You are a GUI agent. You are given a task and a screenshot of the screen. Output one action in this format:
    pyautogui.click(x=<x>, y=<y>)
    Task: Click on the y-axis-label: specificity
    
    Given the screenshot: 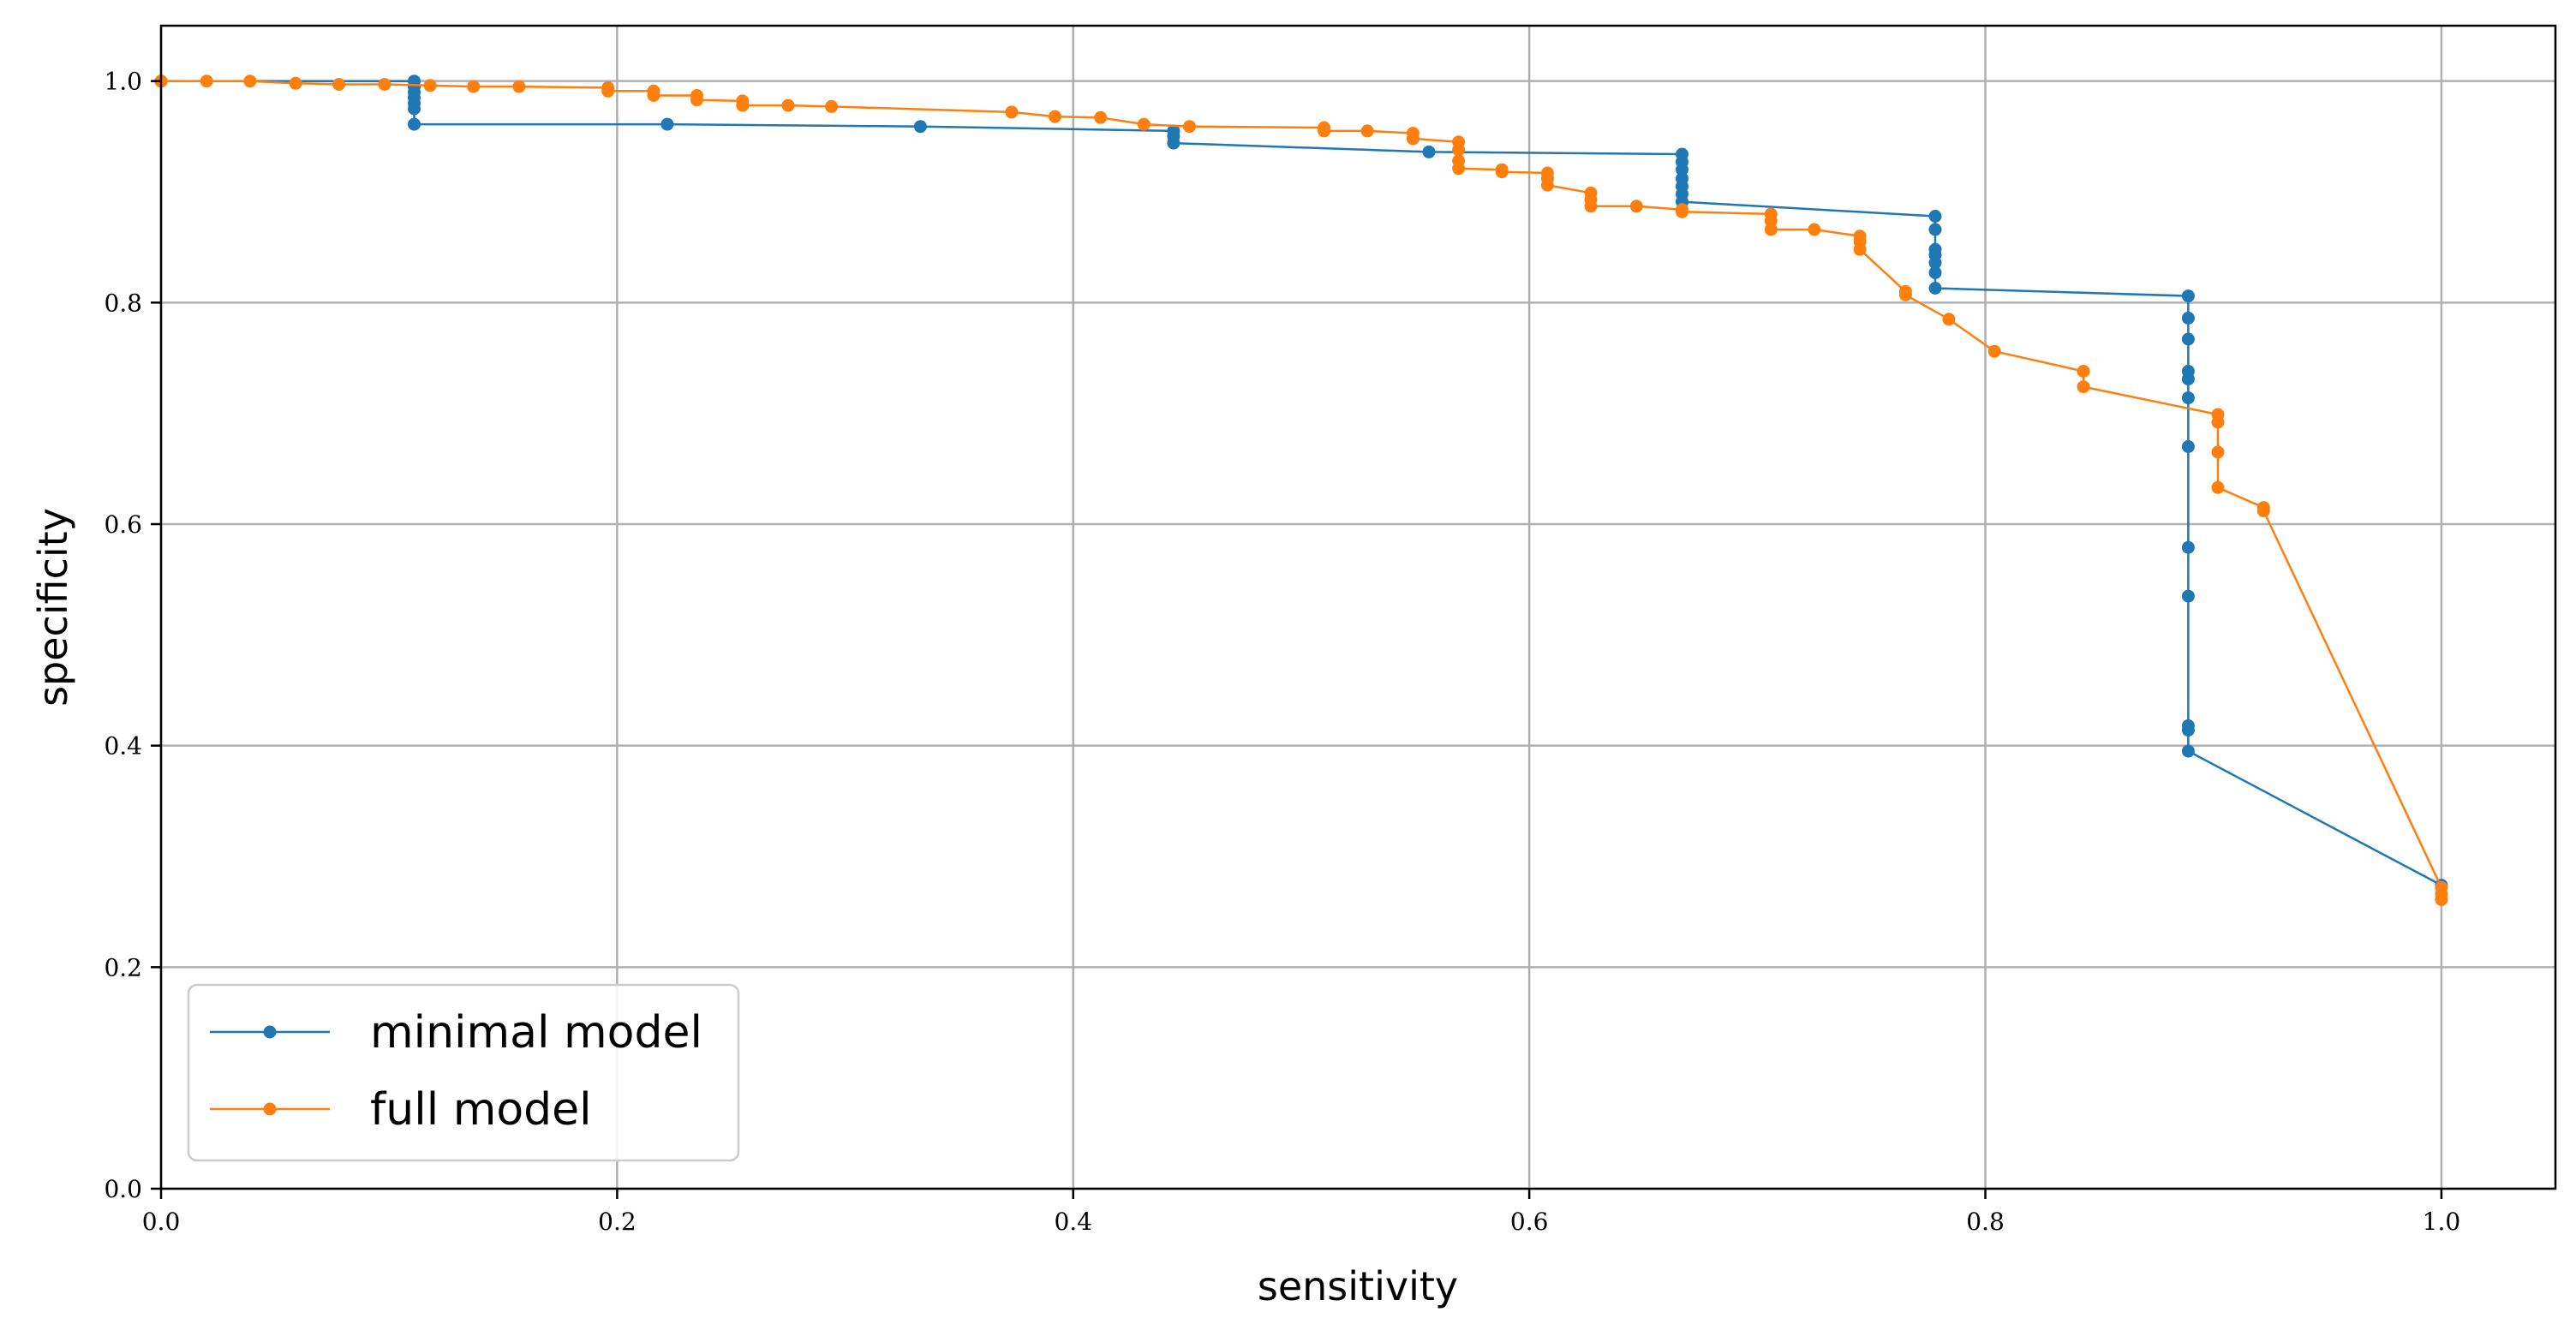 What is the action you would take?
    pyautogui.click(x=53, y=607)
    